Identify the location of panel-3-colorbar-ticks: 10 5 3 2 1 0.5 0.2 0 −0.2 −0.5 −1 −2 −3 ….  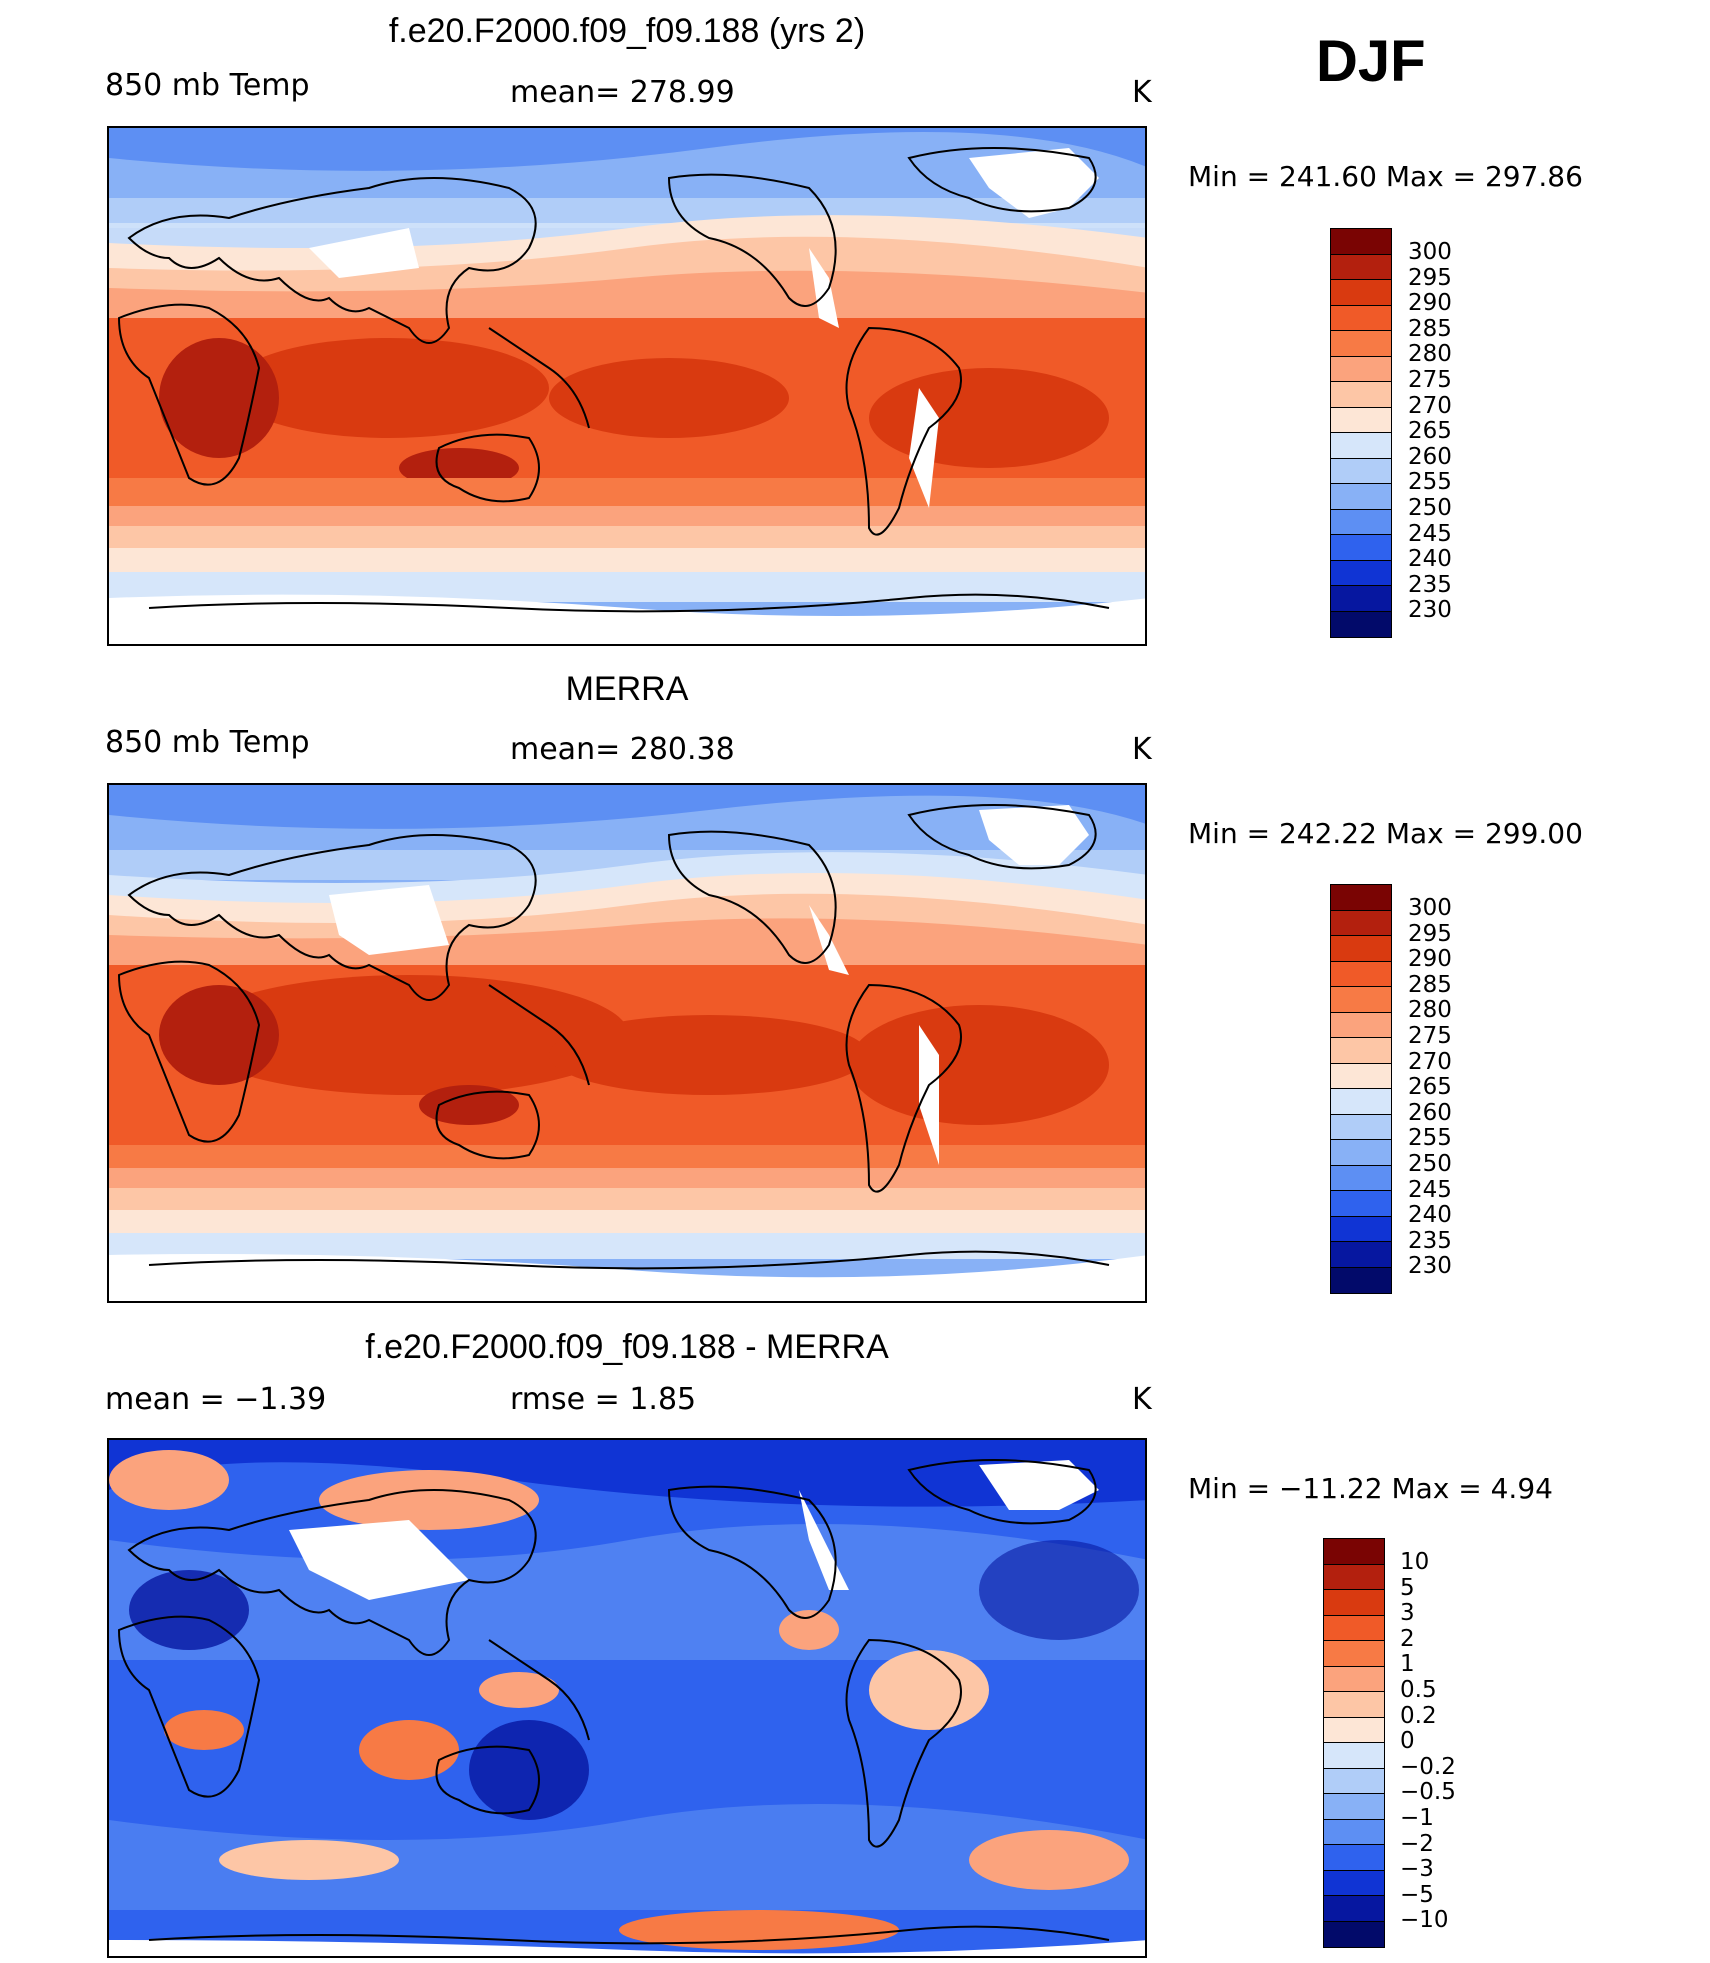
(1428, 1741).